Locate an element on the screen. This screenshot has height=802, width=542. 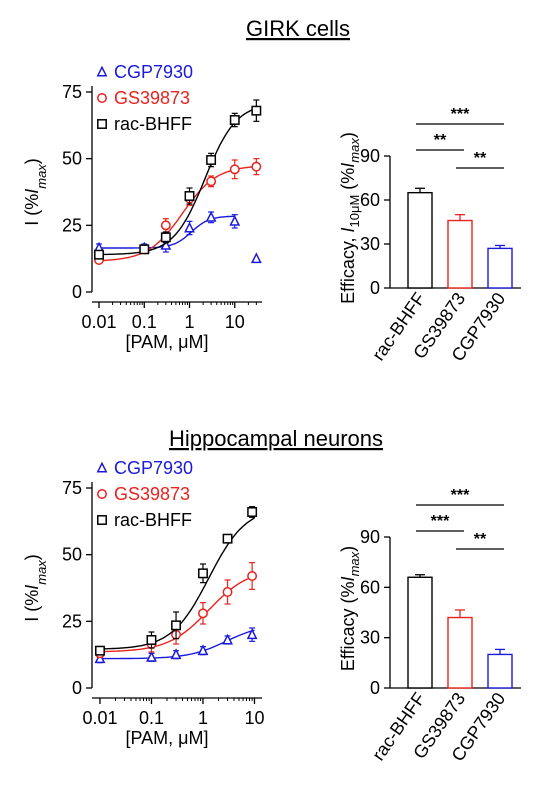
fit-curve-rac-BHFF is located at coordinates (178, 181).